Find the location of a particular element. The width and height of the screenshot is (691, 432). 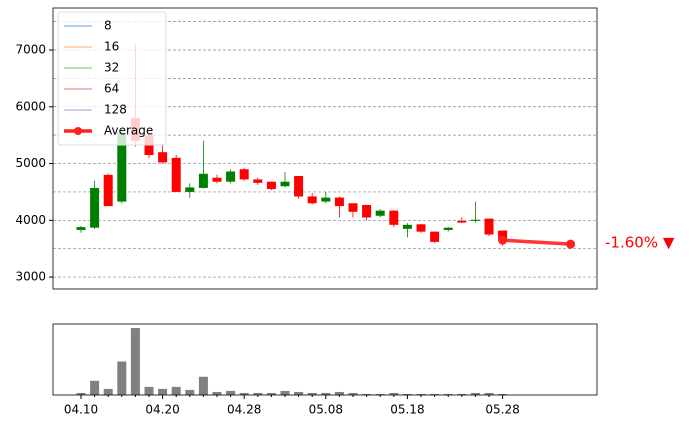

legend-box is located at coordinates (112, 78).